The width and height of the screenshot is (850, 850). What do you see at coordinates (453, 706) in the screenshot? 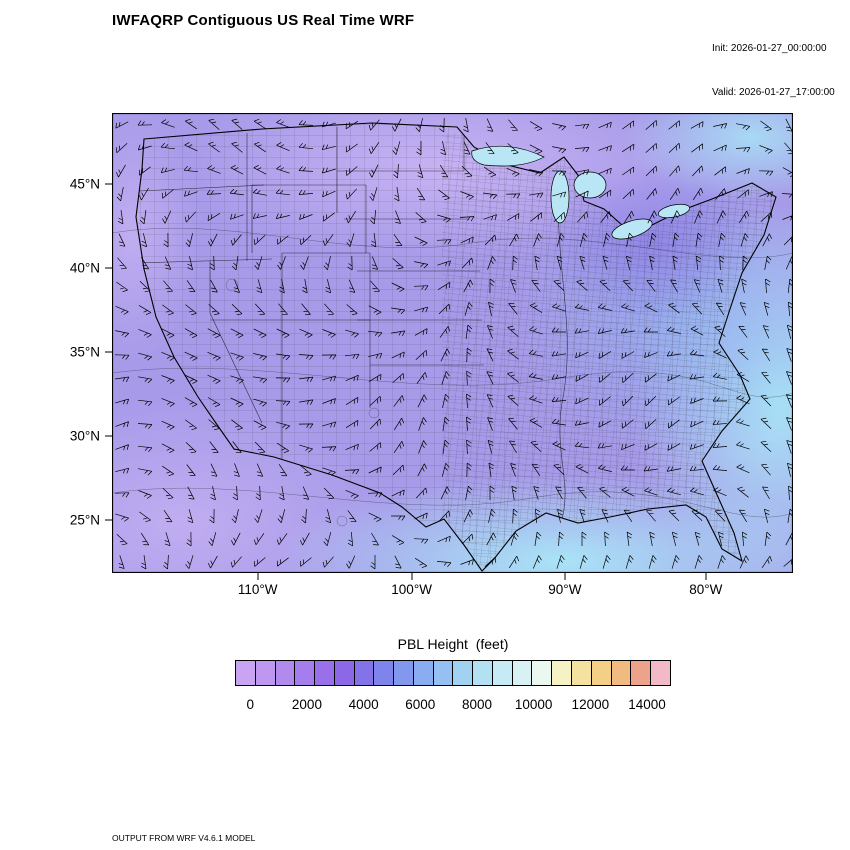
I see `colorbar-ticks: 0 2000 4000 6000 8000 10000 12000 14000` at bounding box center [453, 706].